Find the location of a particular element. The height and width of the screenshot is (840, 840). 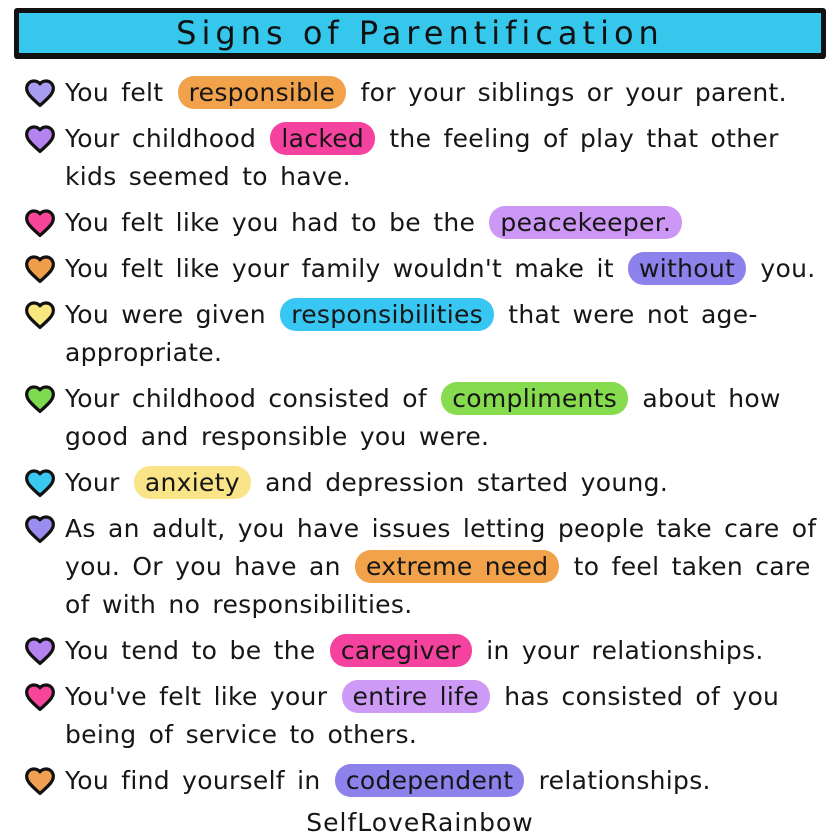

item-text-pre: Your childhood consisted of is located at coordinates (246, 398).